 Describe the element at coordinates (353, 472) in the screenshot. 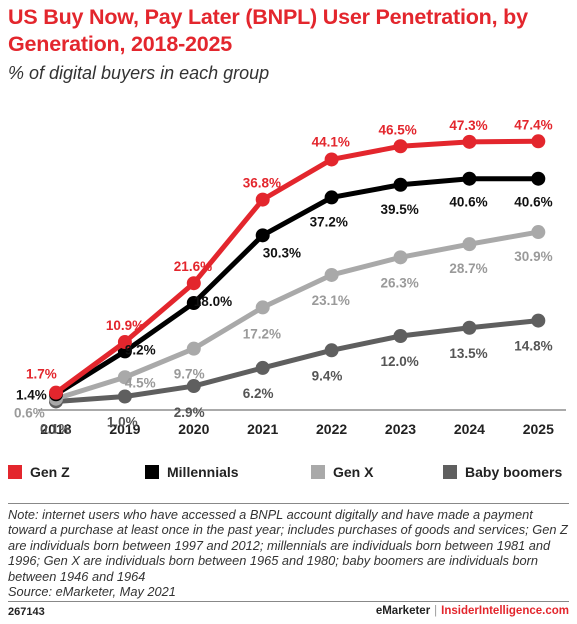

I see `legend-label-genx: Gen X` at that location.